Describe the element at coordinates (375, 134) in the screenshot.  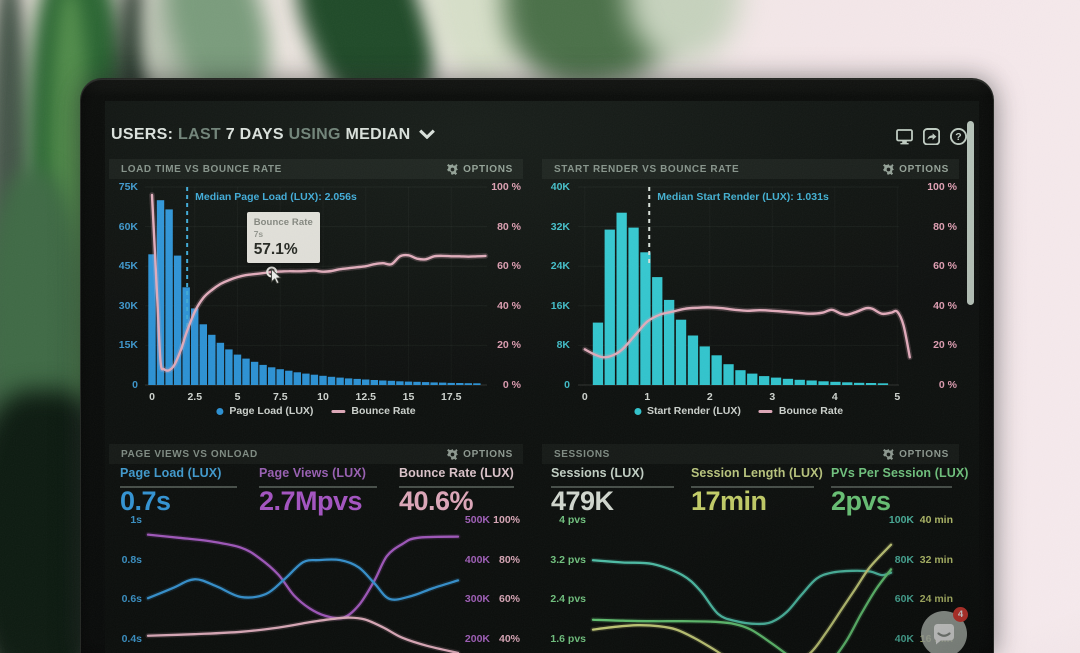
I see `title-segment: MEDIAN` at that location.